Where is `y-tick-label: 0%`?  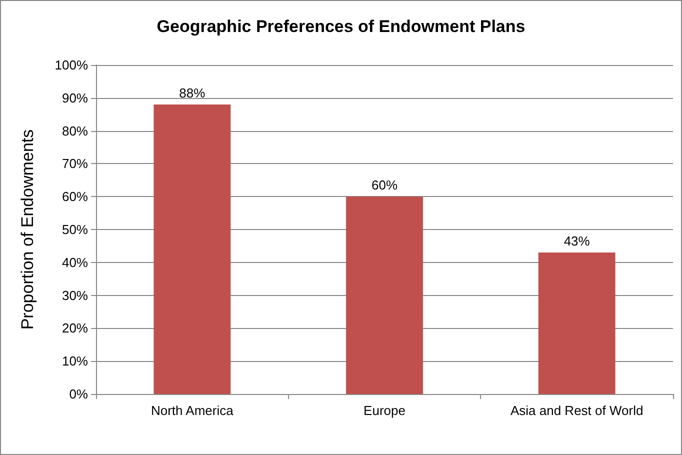 y-tick-label: 0% is located at coordinates (78, 394).